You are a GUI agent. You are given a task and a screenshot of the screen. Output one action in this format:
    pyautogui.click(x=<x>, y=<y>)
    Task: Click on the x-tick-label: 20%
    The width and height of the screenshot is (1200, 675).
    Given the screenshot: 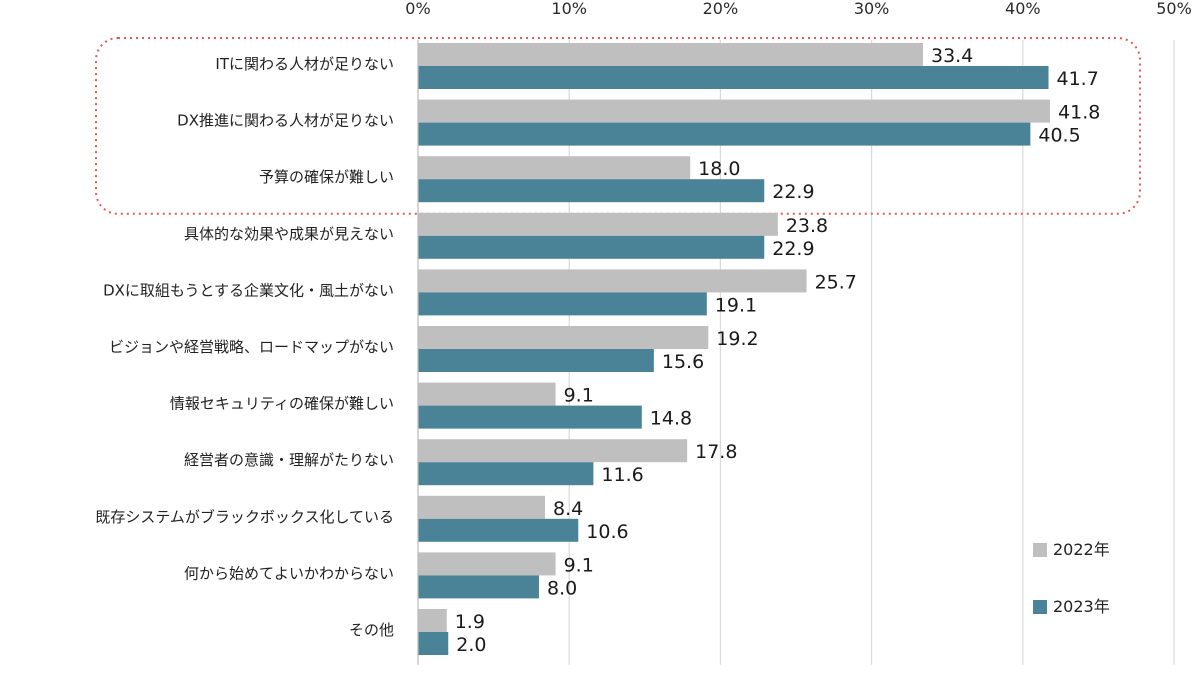 What is the action you would take?
    pyautogui.click(x=721, y=9)
    